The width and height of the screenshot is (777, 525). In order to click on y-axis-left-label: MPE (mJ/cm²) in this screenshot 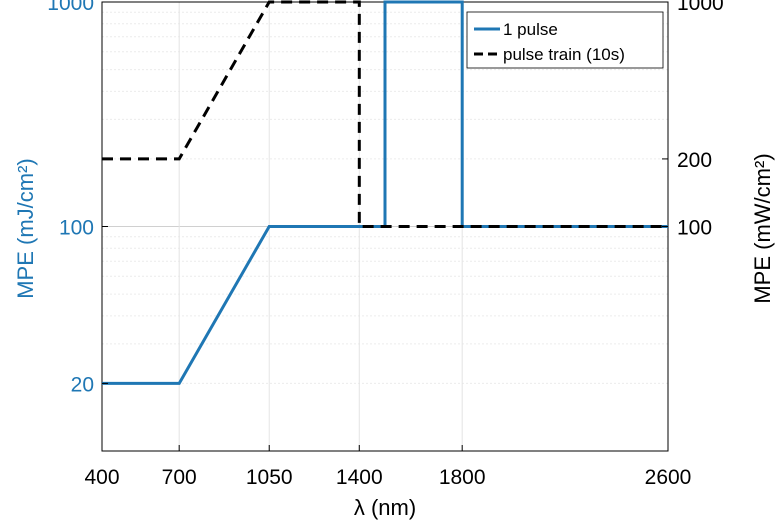, I will do `click(25, 228)`.